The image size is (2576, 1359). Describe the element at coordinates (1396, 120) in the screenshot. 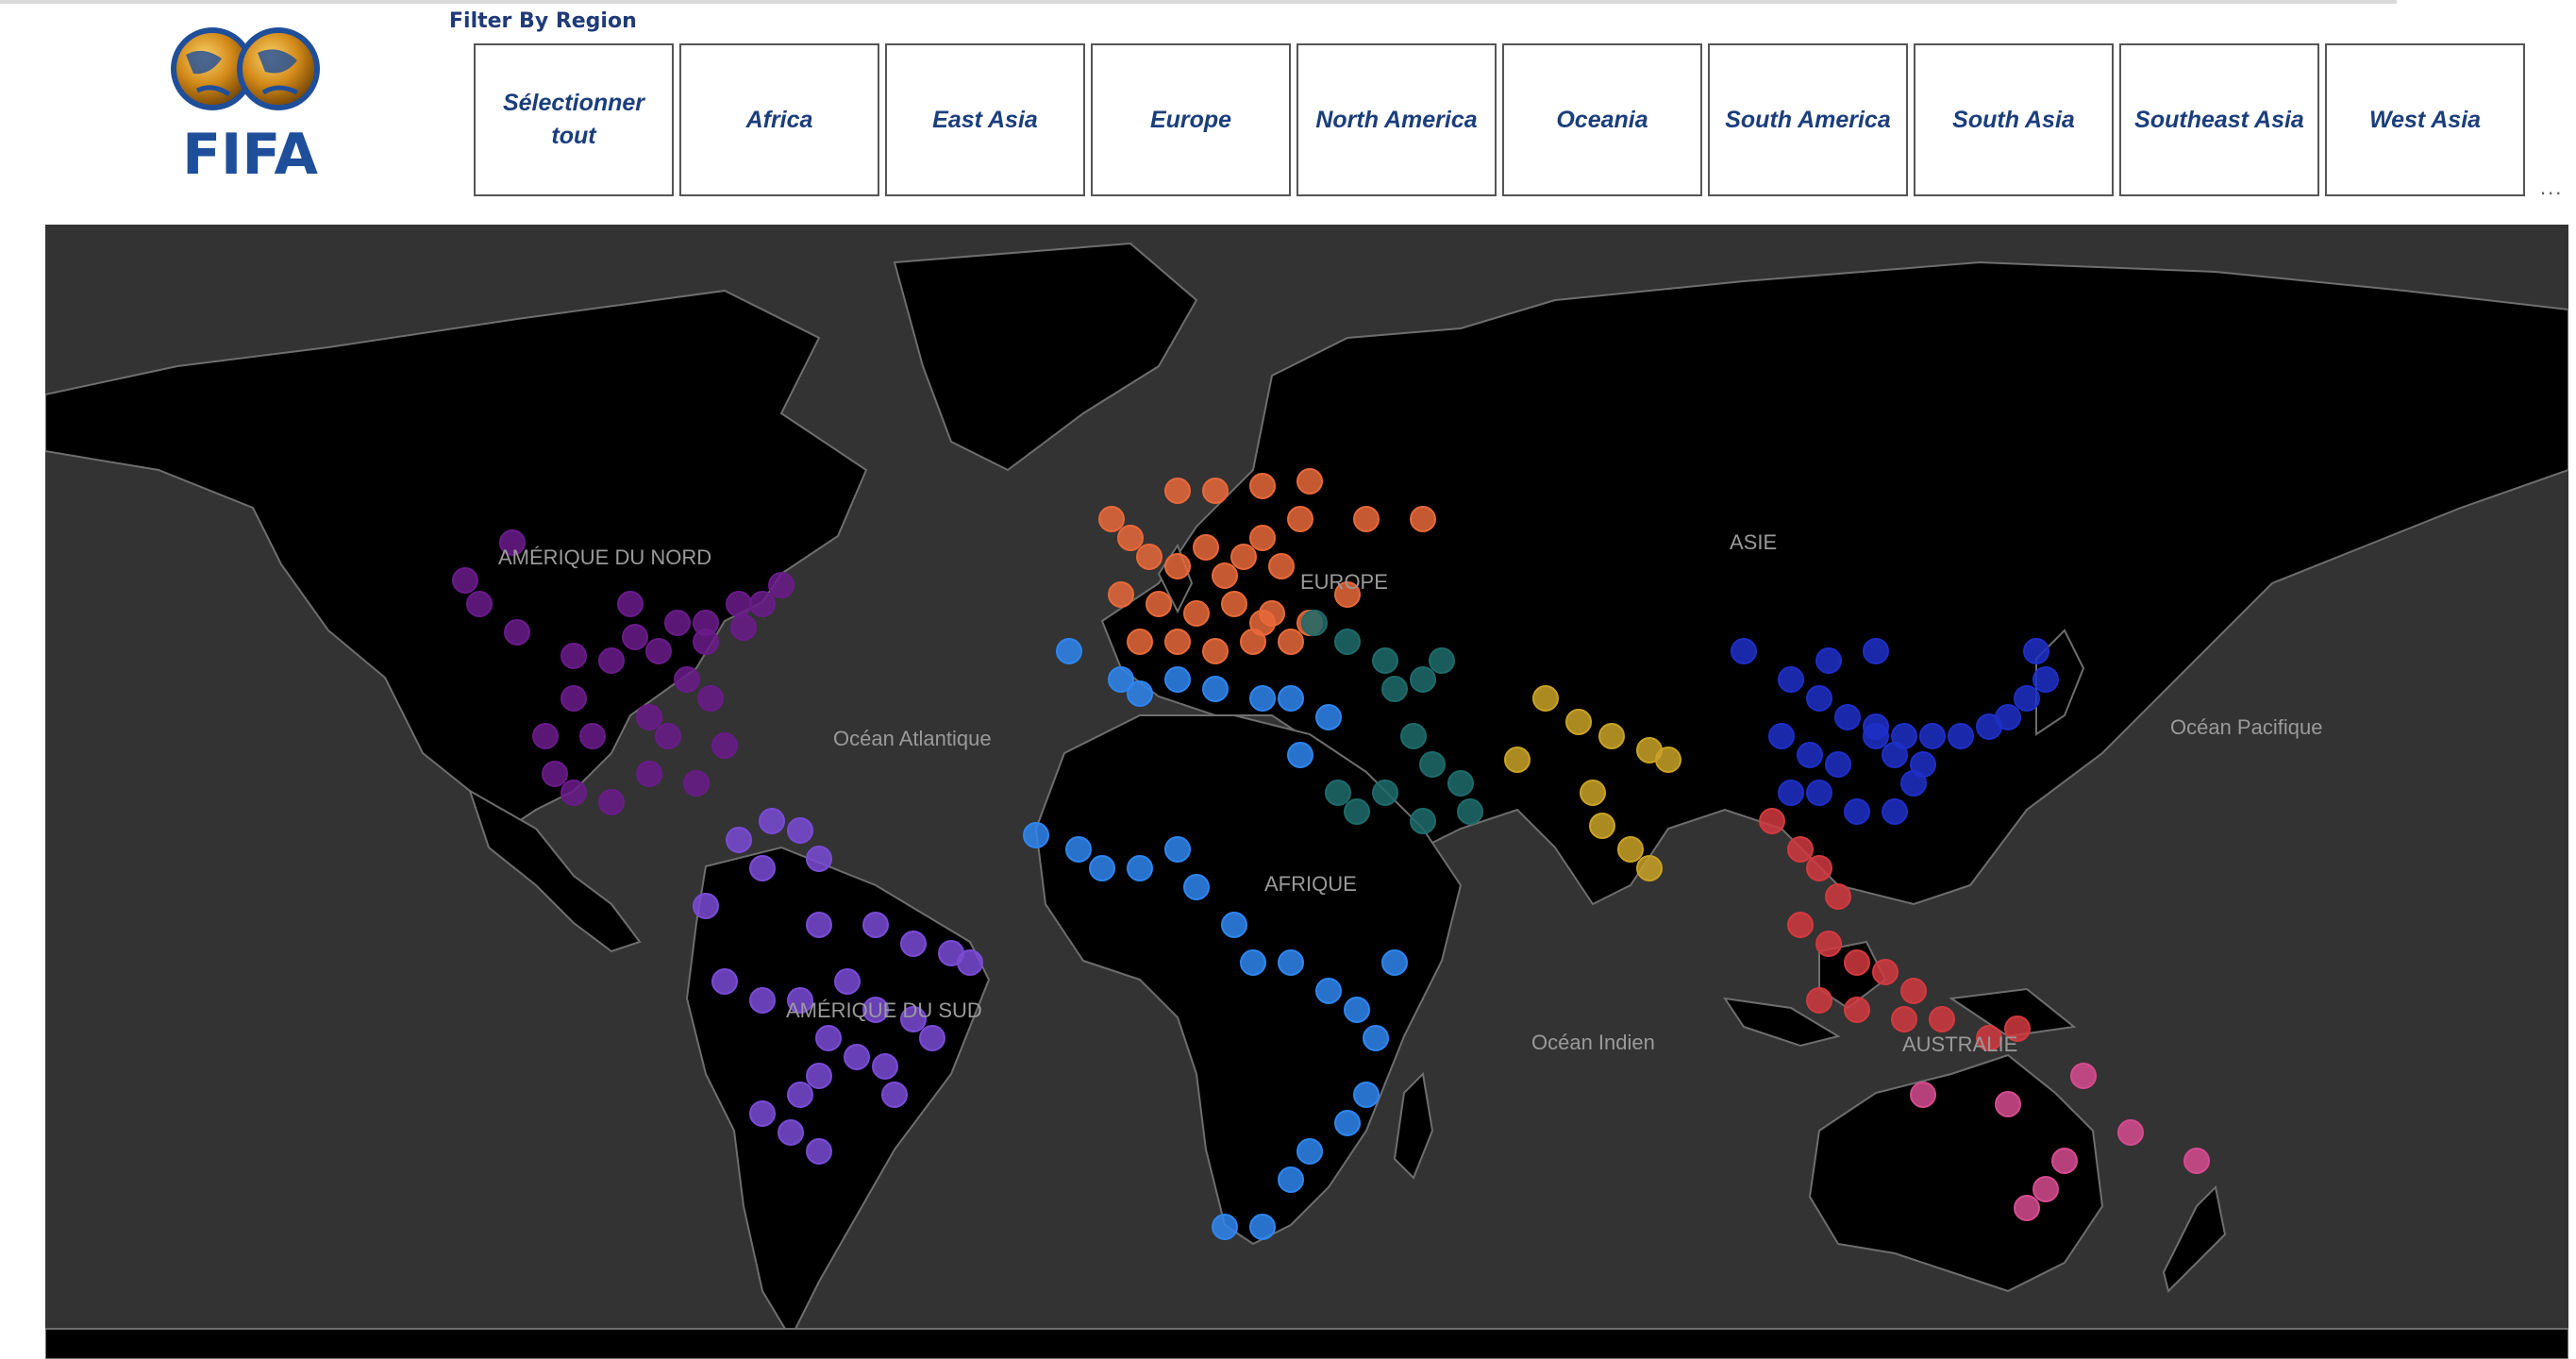

I see `slicer-button-north-america: North America` at that location.